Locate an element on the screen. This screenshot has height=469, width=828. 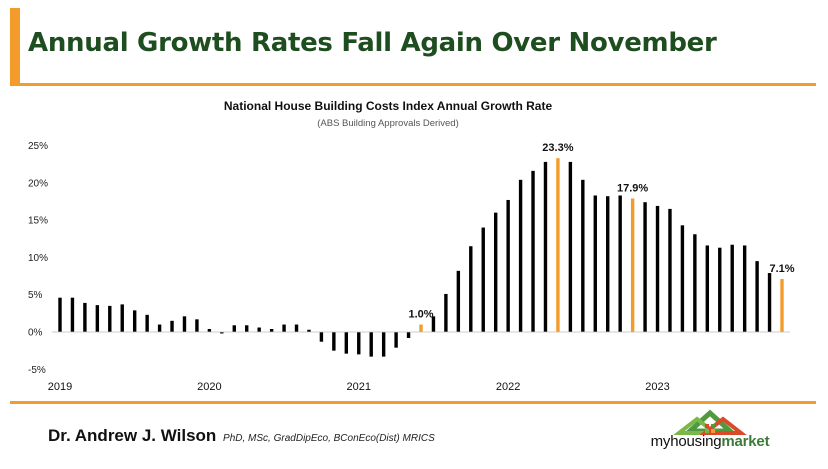
y-axis-ticks: 25% 20% 15% 10% 5% 0% -5% is located at coordinates (38, 258).